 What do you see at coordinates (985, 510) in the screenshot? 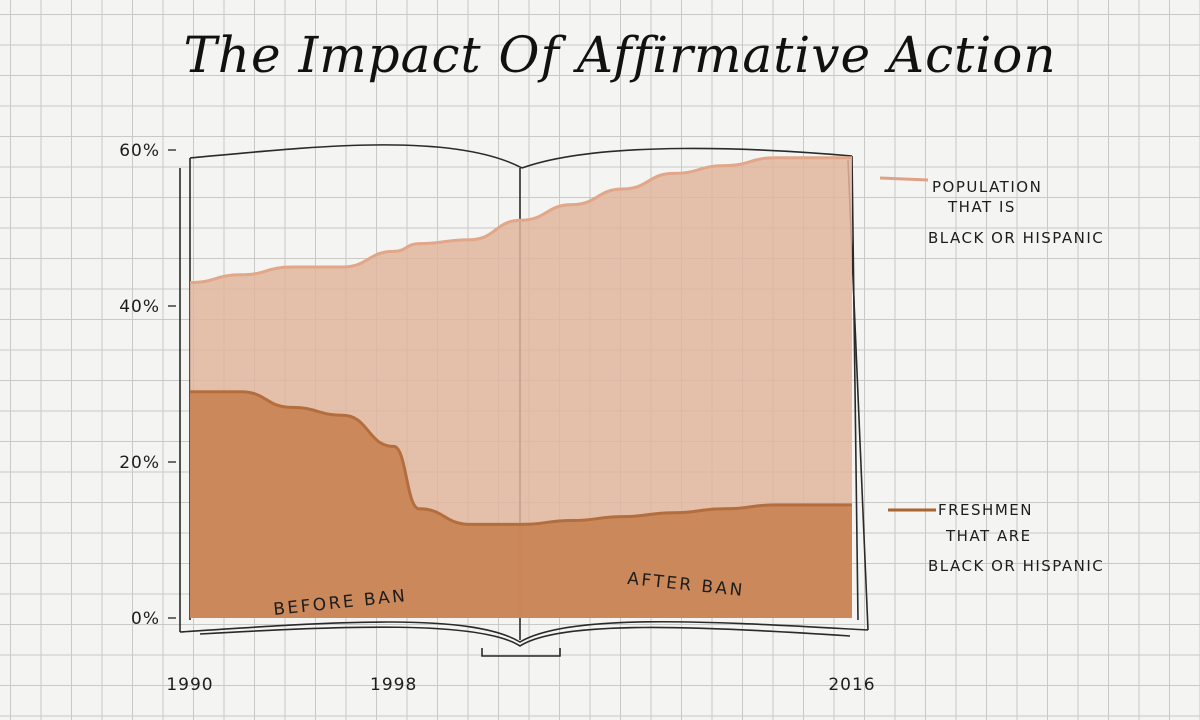
I see `legend-freshmen-line-1: FRESHMEN` at bounding box center [985, 510].